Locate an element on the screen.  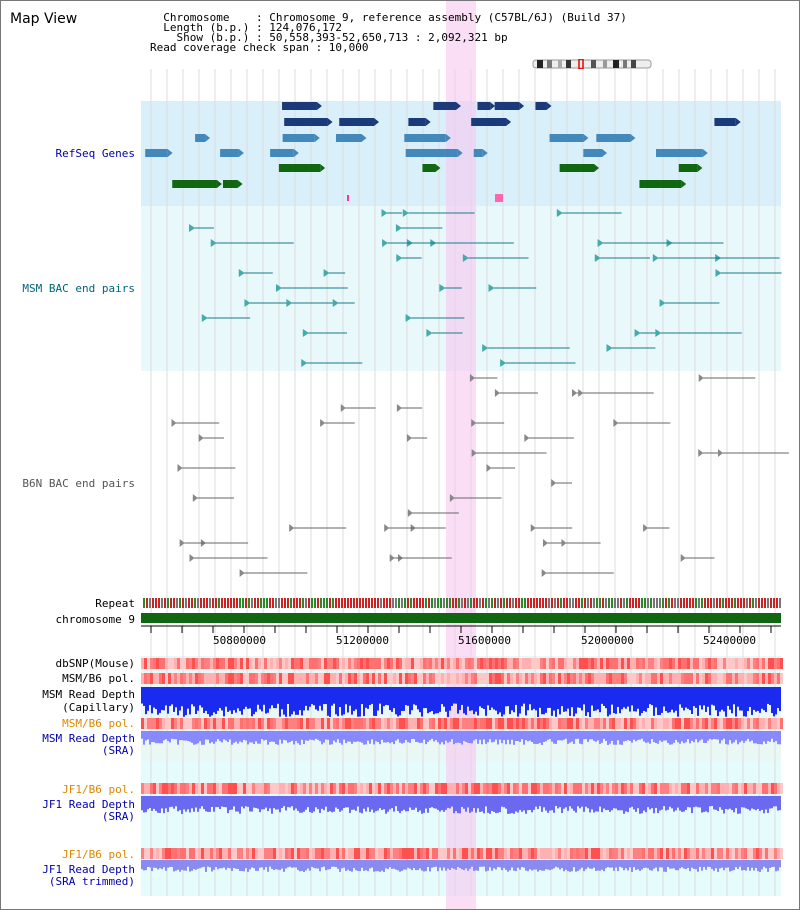
chromosome-ideogram is located at coordinates (593, 62).